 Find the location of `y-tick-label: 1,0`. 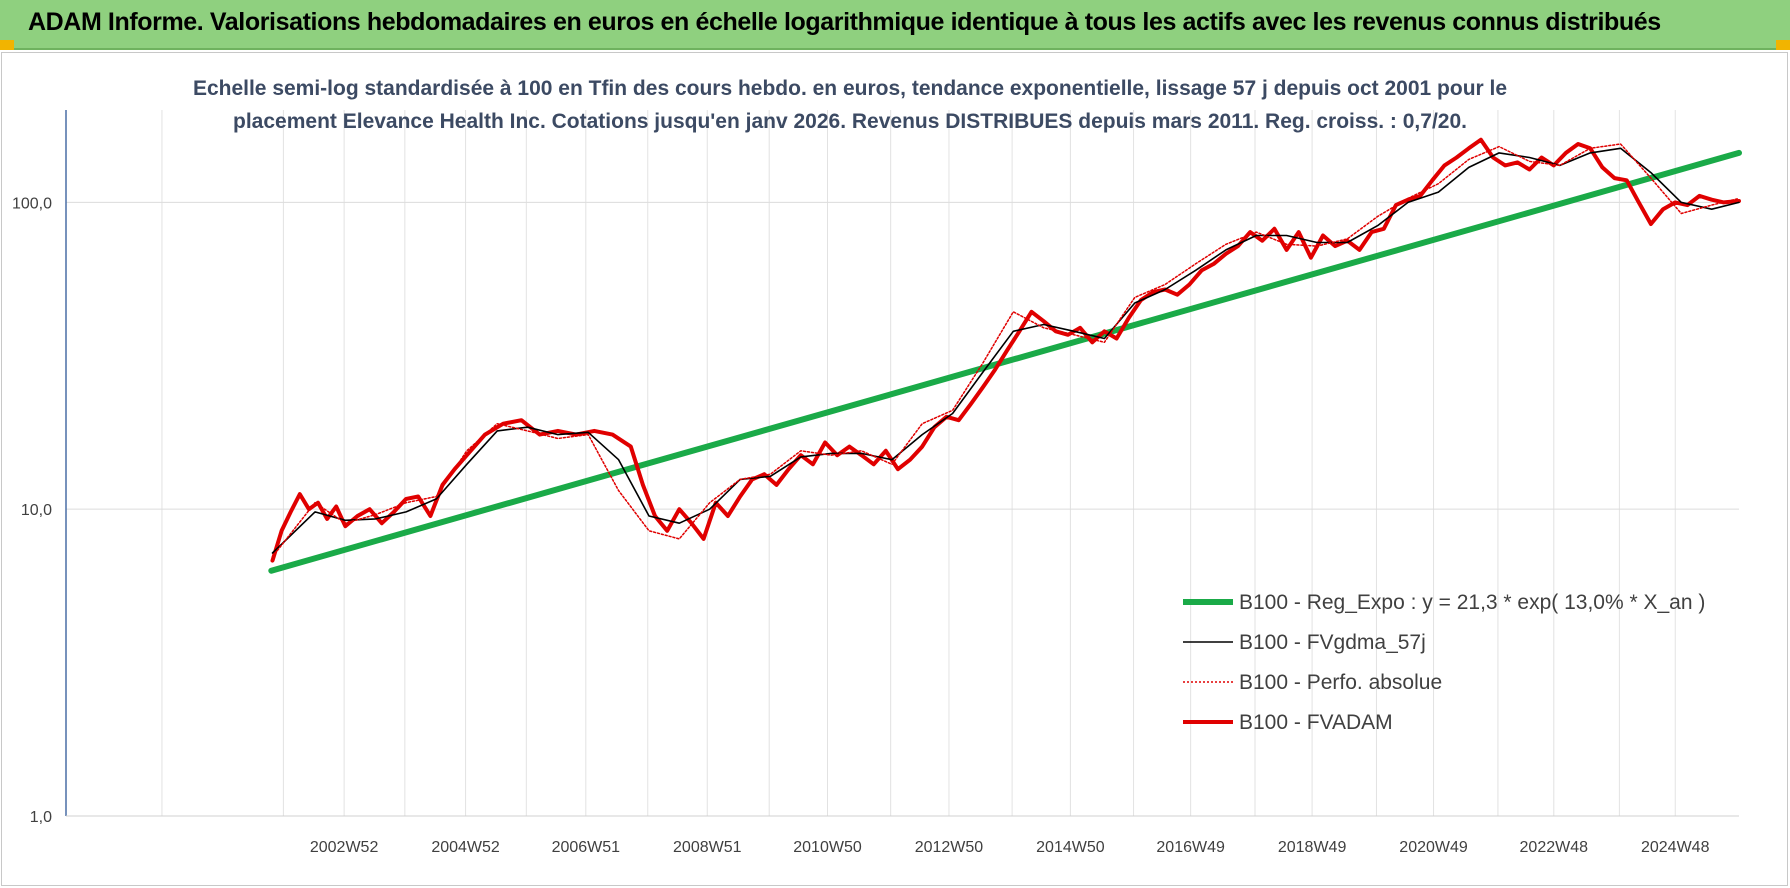

y-tick-label: 1,0 is located at coordinates (41, 817).